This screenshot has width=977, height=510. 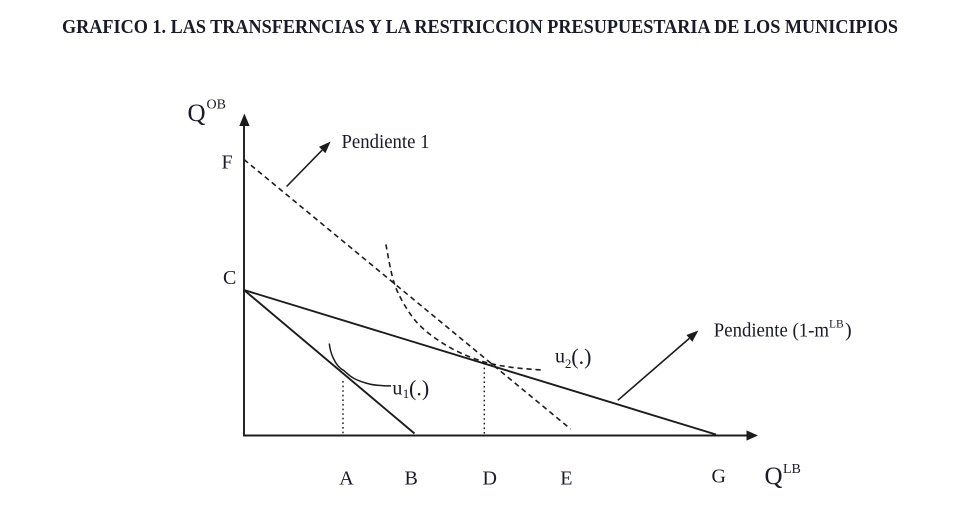 I want to click on svg-text: D, so click(x=490, y=479).